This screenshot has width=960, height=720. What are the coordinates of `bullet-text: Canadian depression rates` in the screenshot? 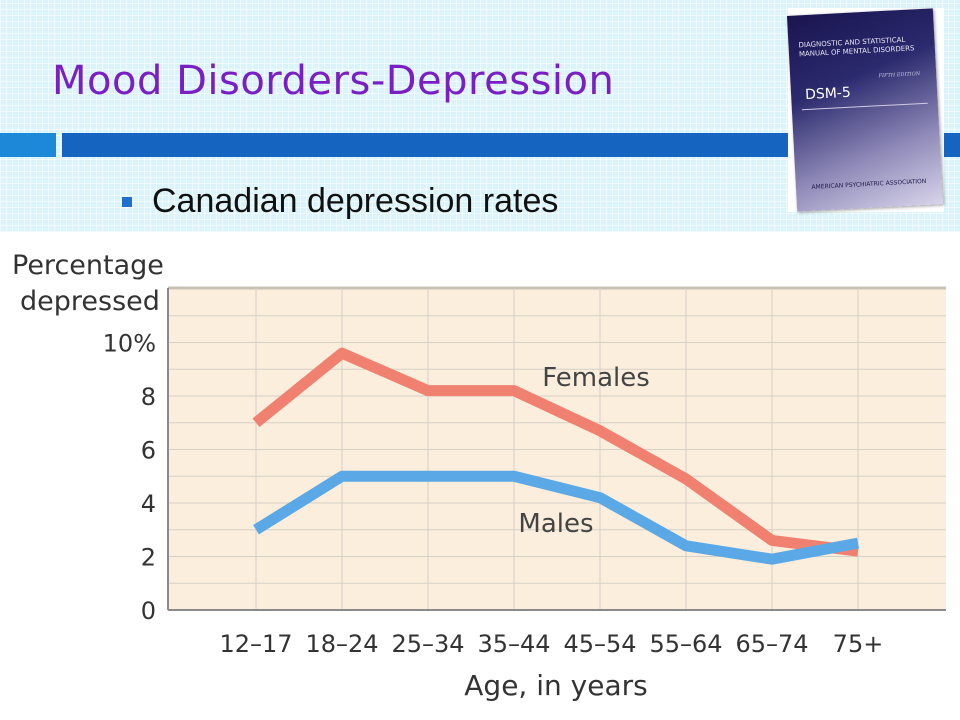 It's located at (355, 201).